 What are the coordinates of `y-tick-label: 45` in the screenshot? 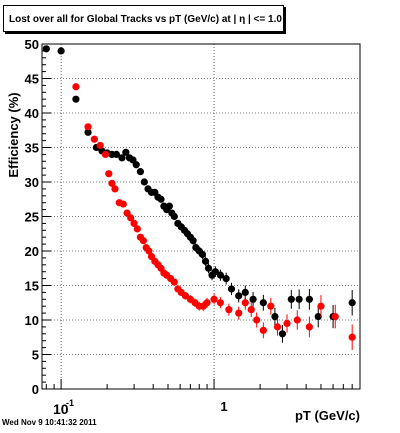 It's located at (32, 79).